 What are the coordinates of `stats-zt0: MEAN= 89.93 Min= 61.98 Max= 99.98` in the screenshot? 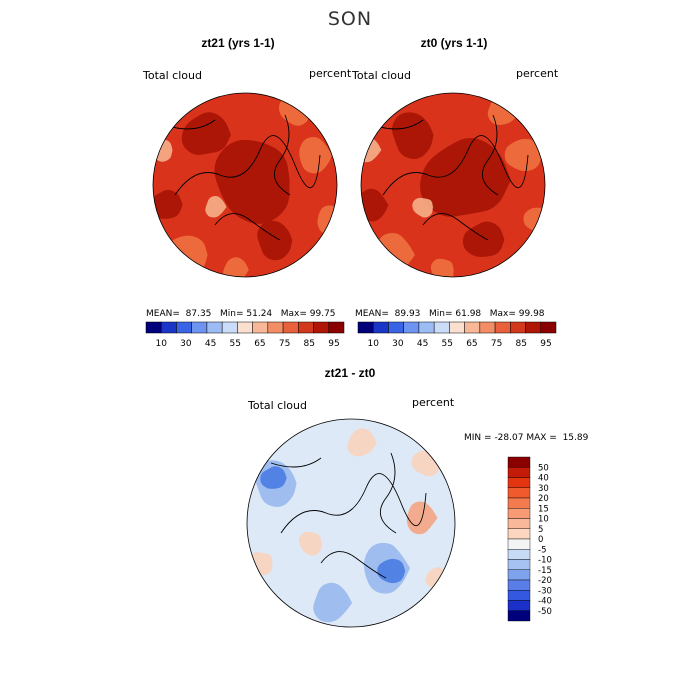 It's located at (450, 314).